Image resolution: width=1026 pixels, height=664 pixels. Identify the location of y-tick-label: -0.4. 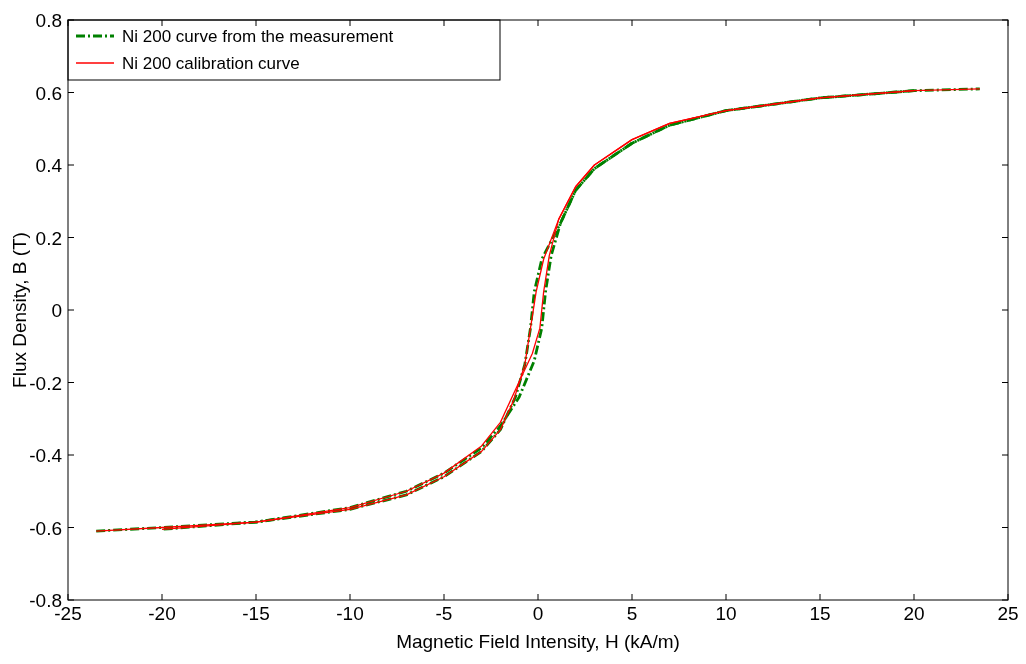
(46, 455).